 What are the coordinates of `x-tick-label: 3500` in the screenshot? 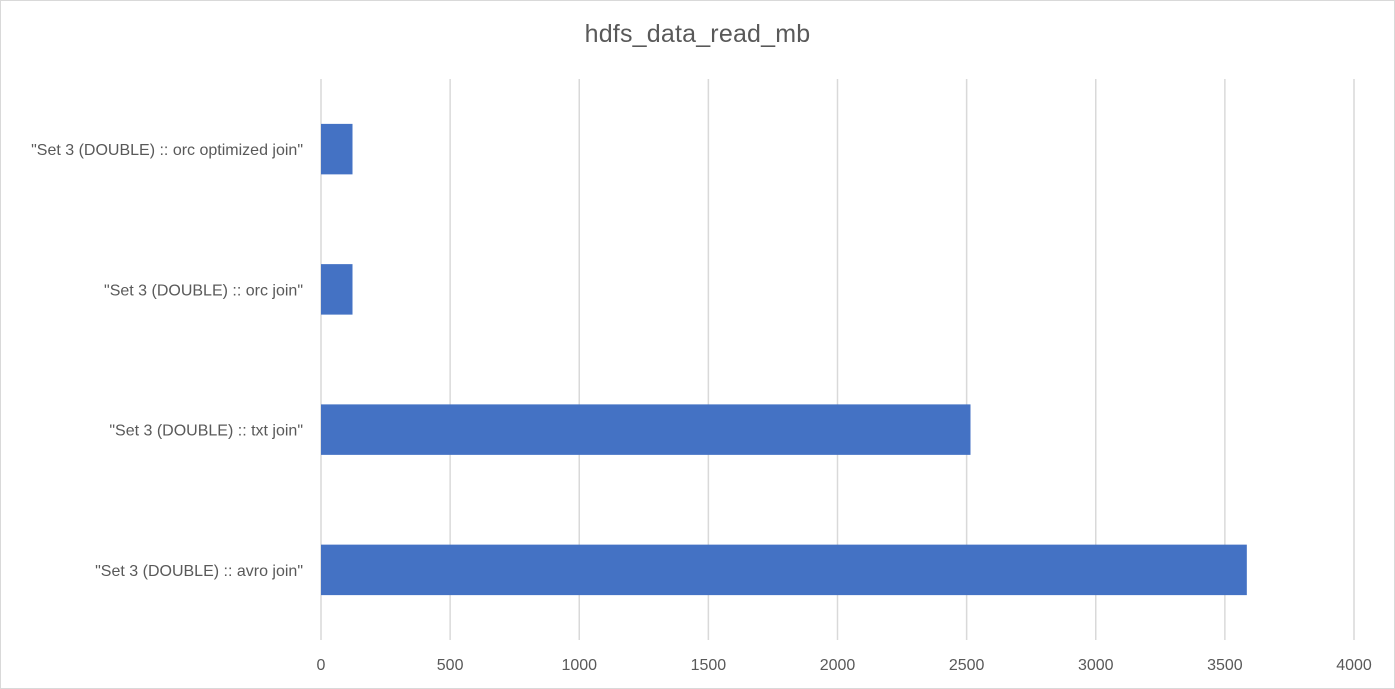 It's located at (1225, 665).